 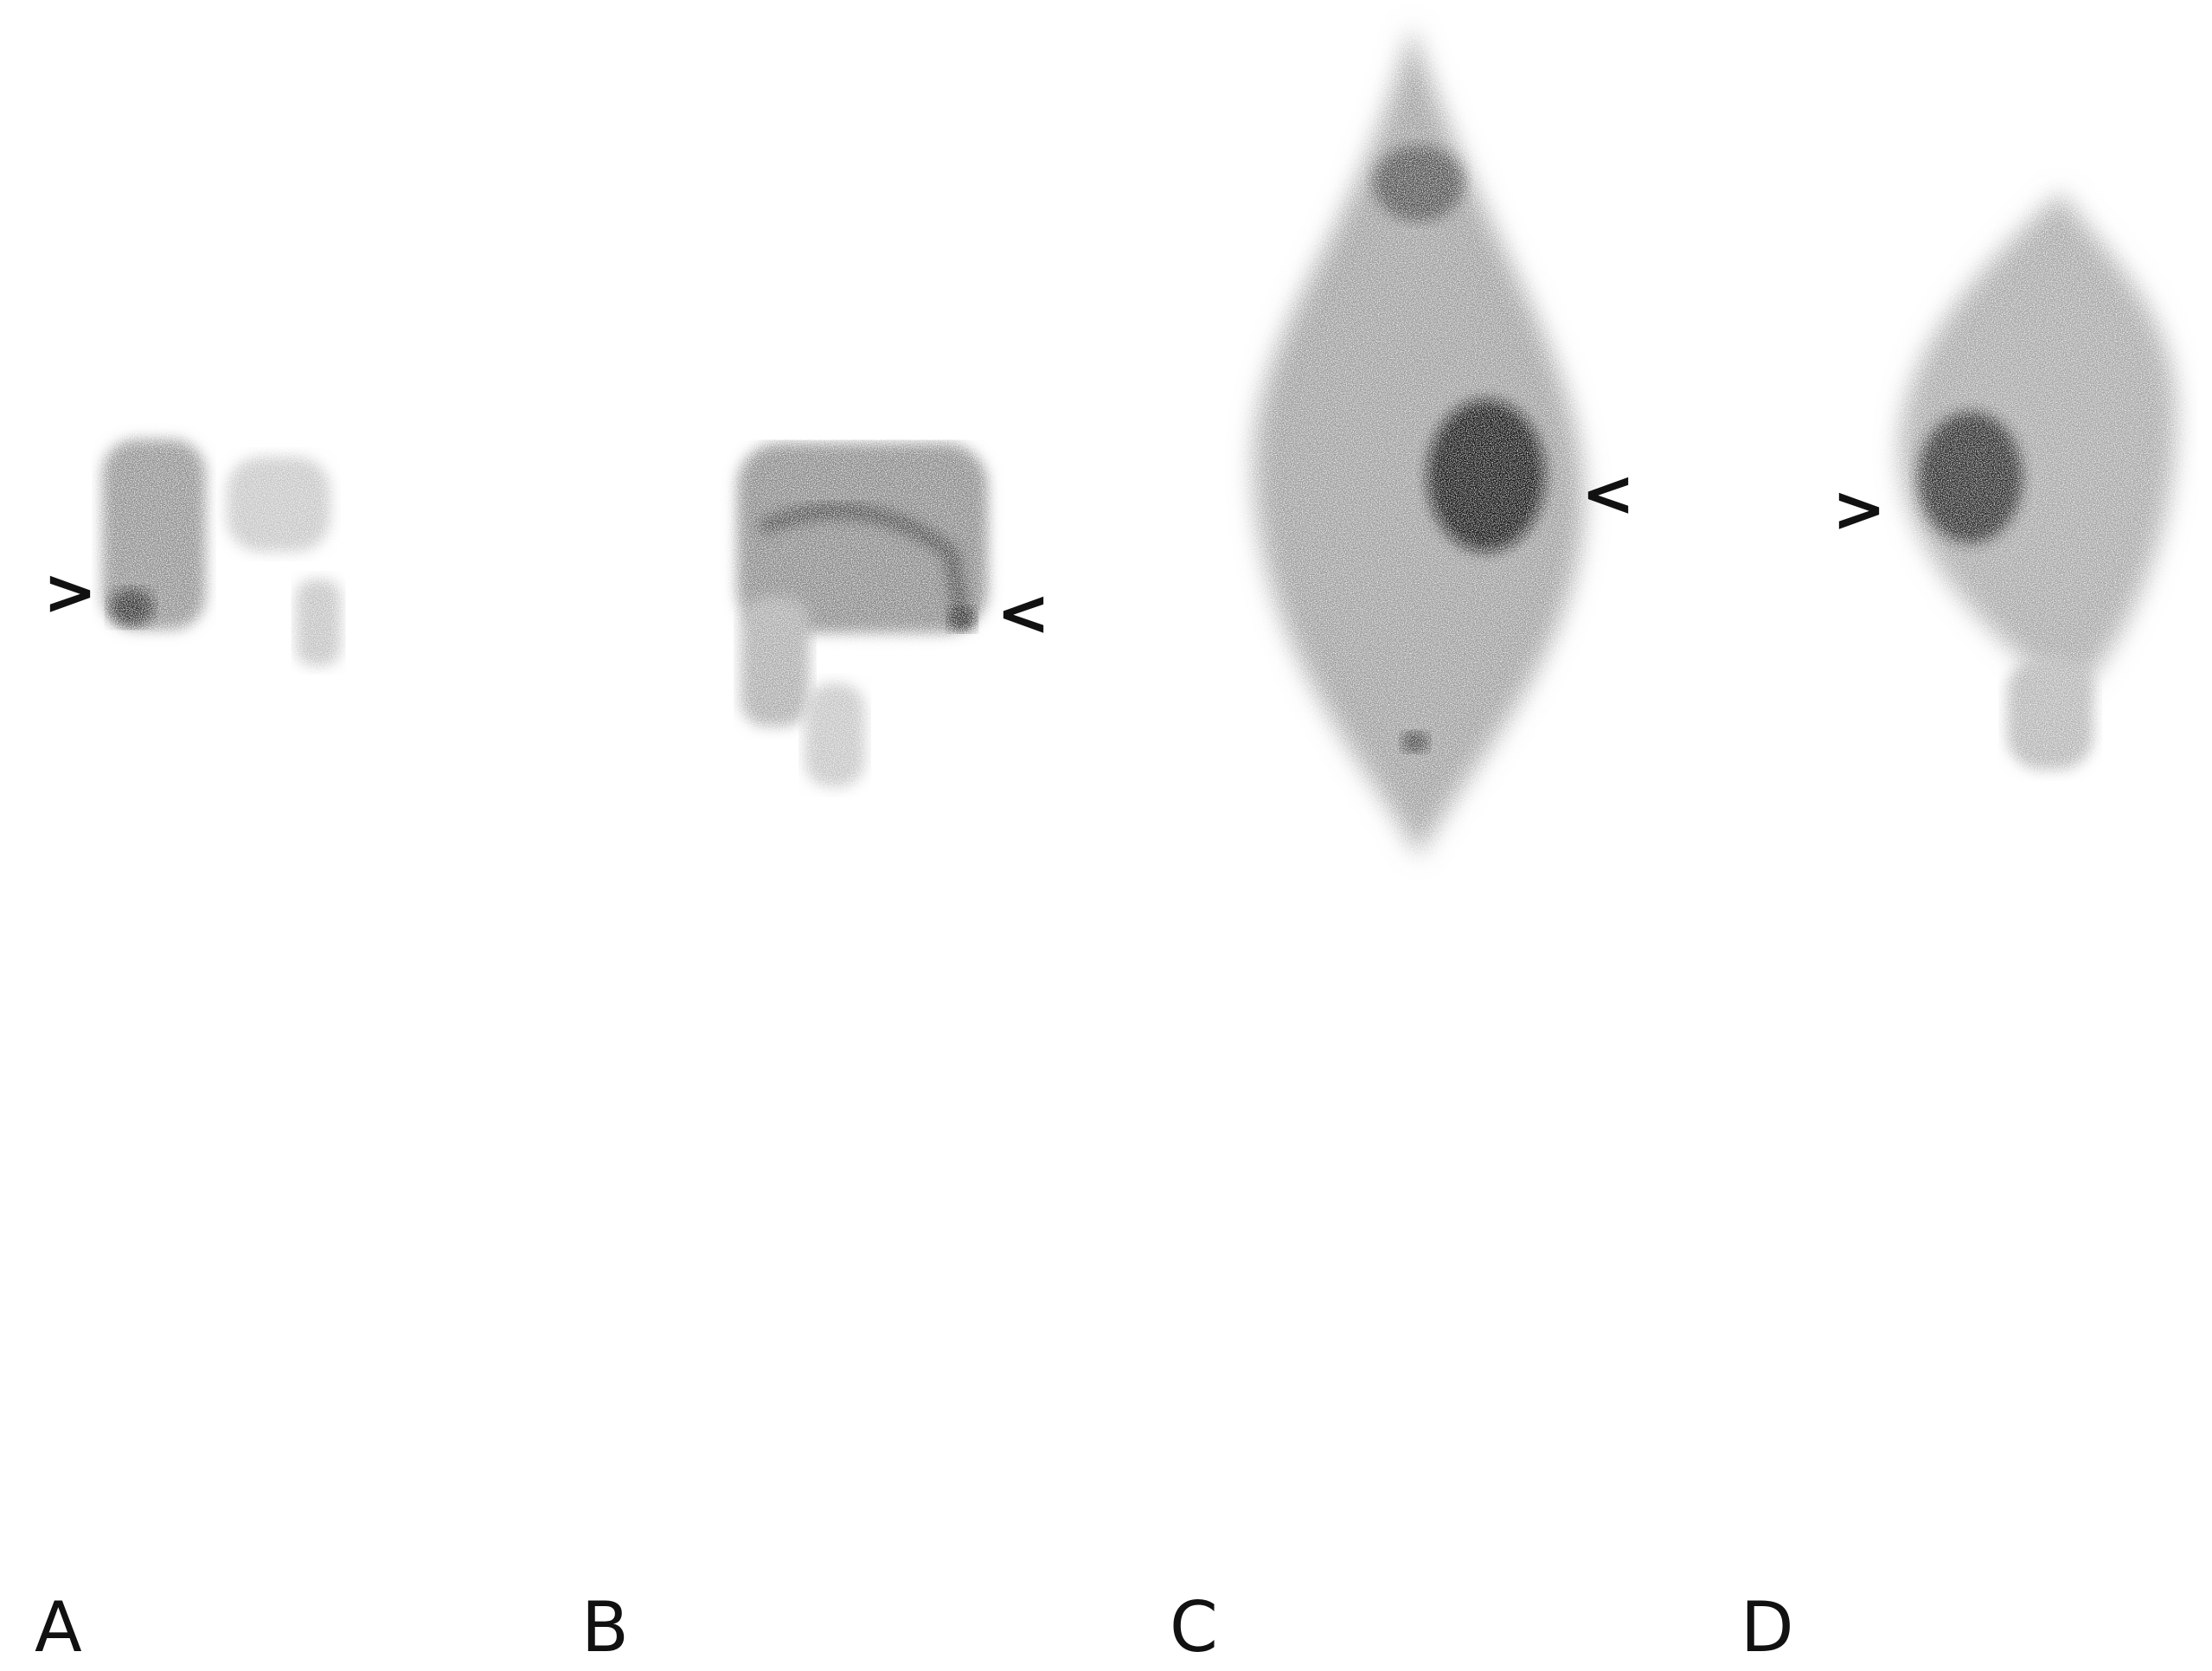 I want to click on panel-d-label: D, so click(x=1768, y=1627).